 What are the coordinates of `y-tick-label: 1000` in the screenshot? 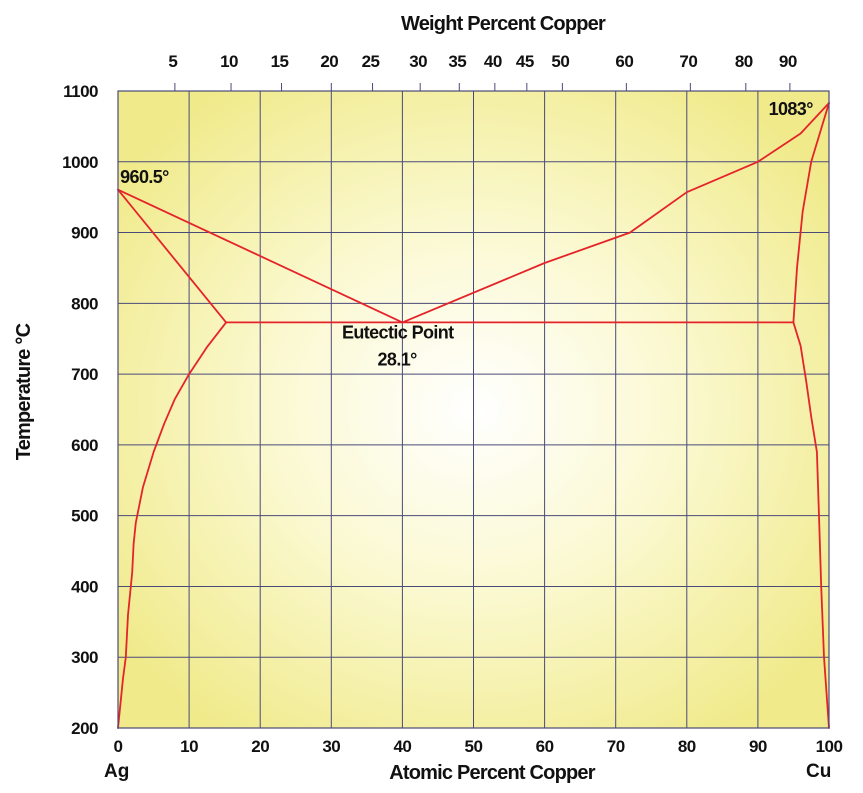 It's located at (80, 162).